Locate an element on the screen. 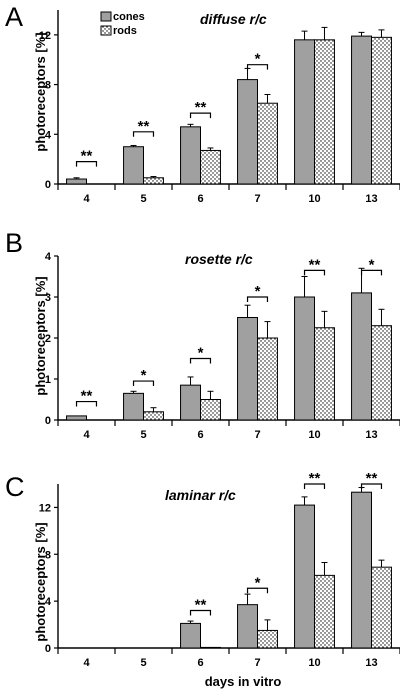  legend-swatch-rods is located at coordinates (106, 30).